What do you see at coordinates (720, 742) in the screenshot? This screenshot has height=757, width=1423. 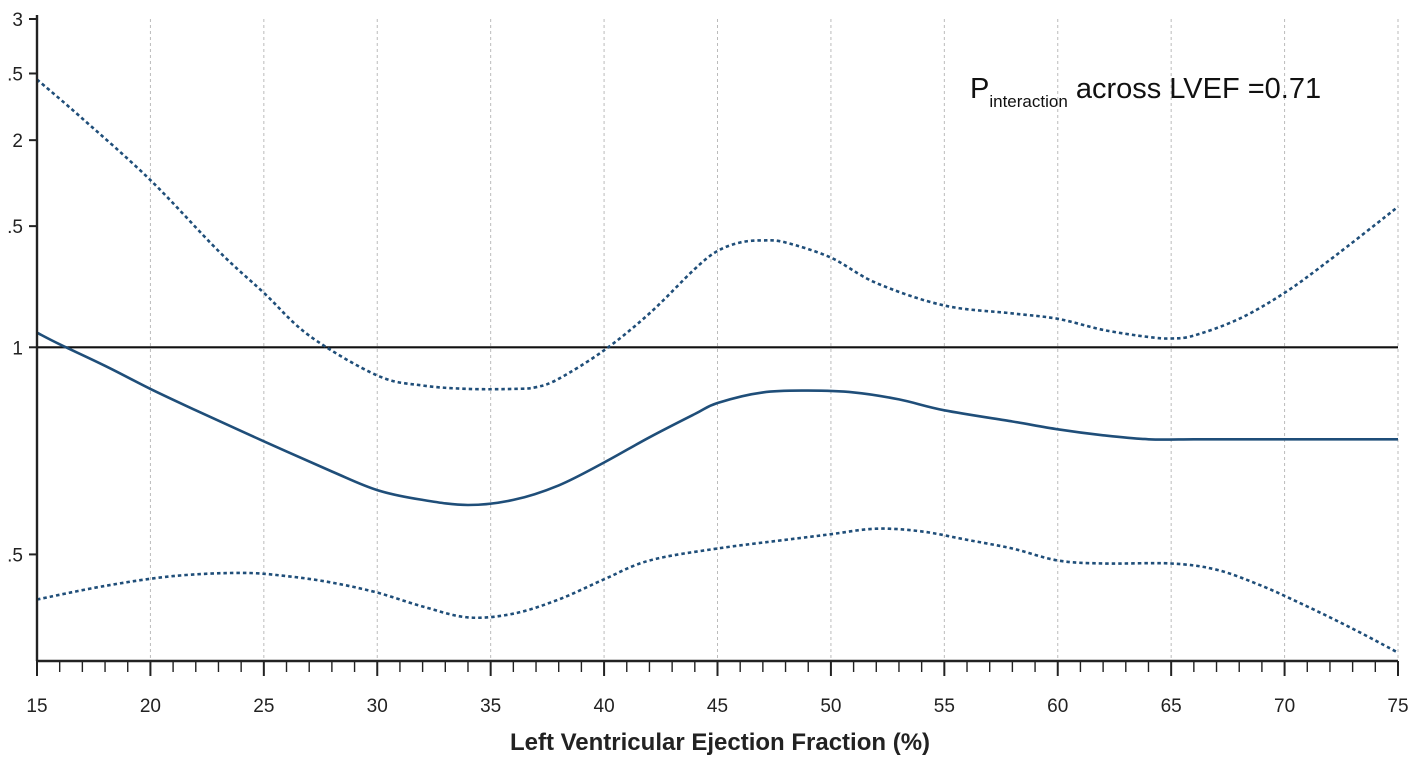 I see `x-axis-title: Left Ventricular Ejection Fraction (%)` at bounding box center [720, 742].